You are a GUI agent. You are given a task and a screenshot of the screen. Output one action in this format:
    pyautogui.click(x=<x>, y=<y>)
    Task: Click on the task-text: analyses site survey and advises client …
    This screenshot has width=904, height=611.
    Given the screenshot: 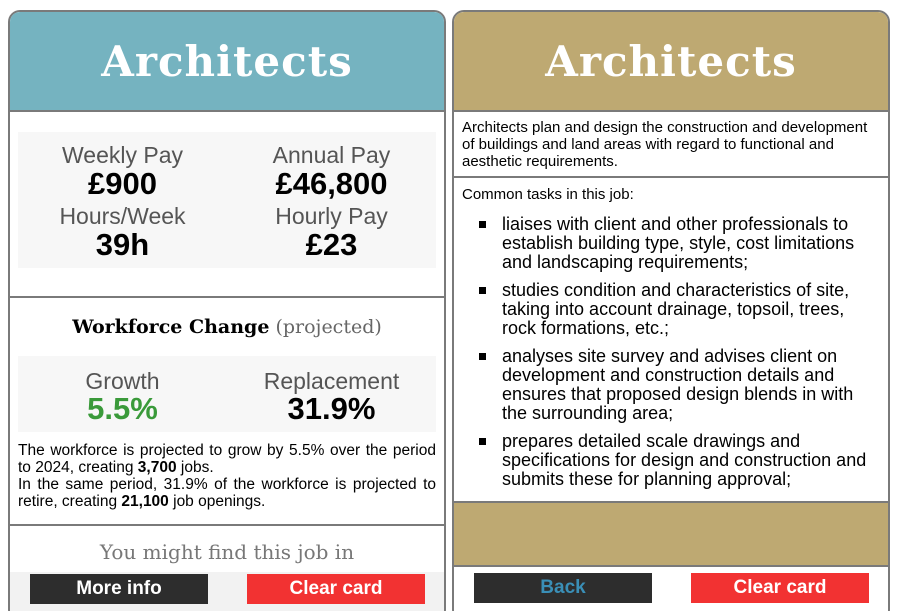 What is the action you would take?
    pyautogui.click(x=678, y=384)
    